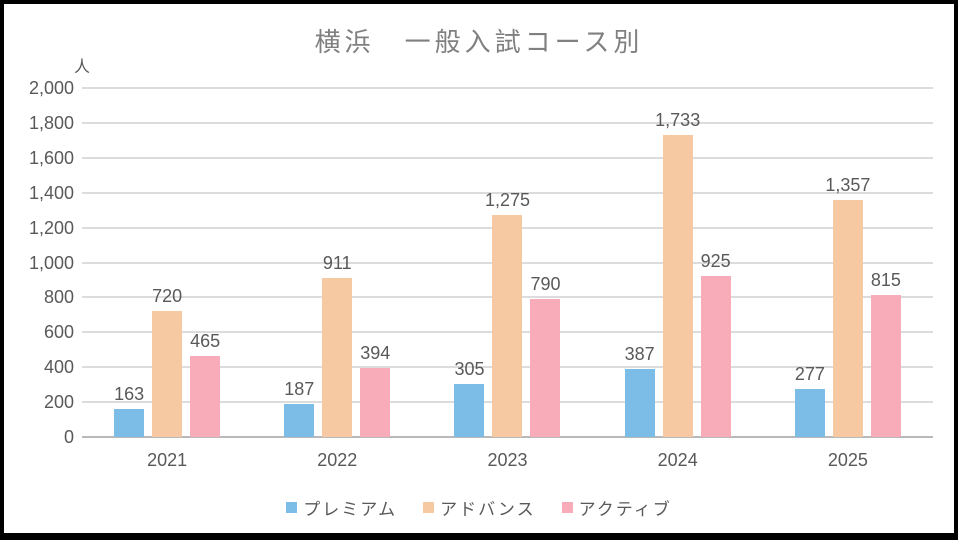 The width and height of the screenshot is (958, 540). I want to click on data-label-premium-2022: 187, so click(299, 389).